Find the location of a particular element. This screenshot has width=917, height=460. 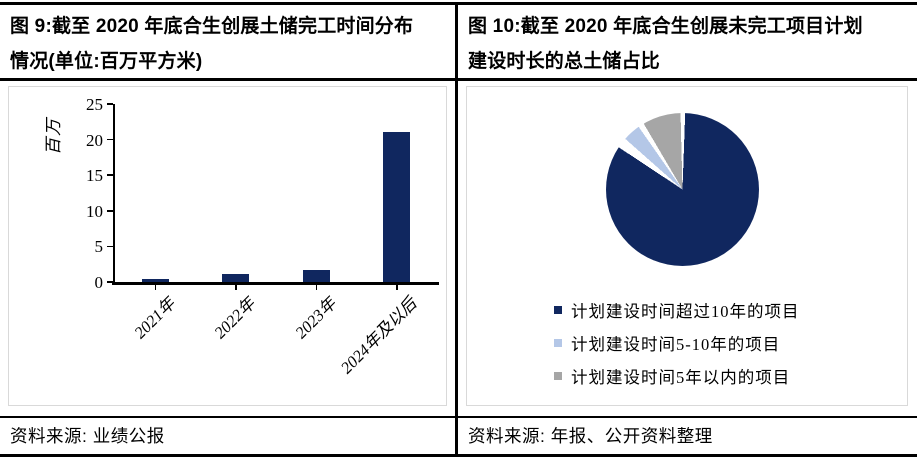

legend-label: 计划建设时间5-10年的项目 is located at coordinates (676, 344).